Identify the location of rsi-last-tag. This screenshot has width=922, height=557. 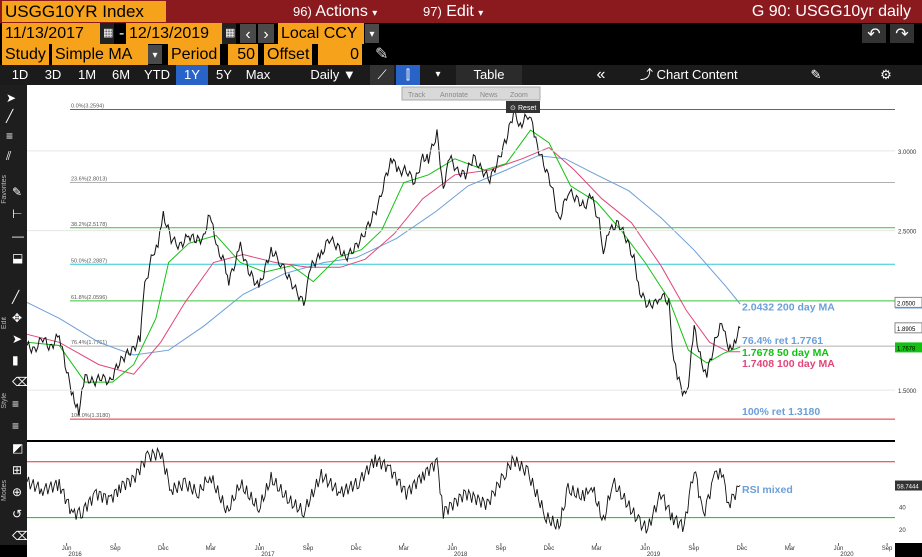
(908, 485).